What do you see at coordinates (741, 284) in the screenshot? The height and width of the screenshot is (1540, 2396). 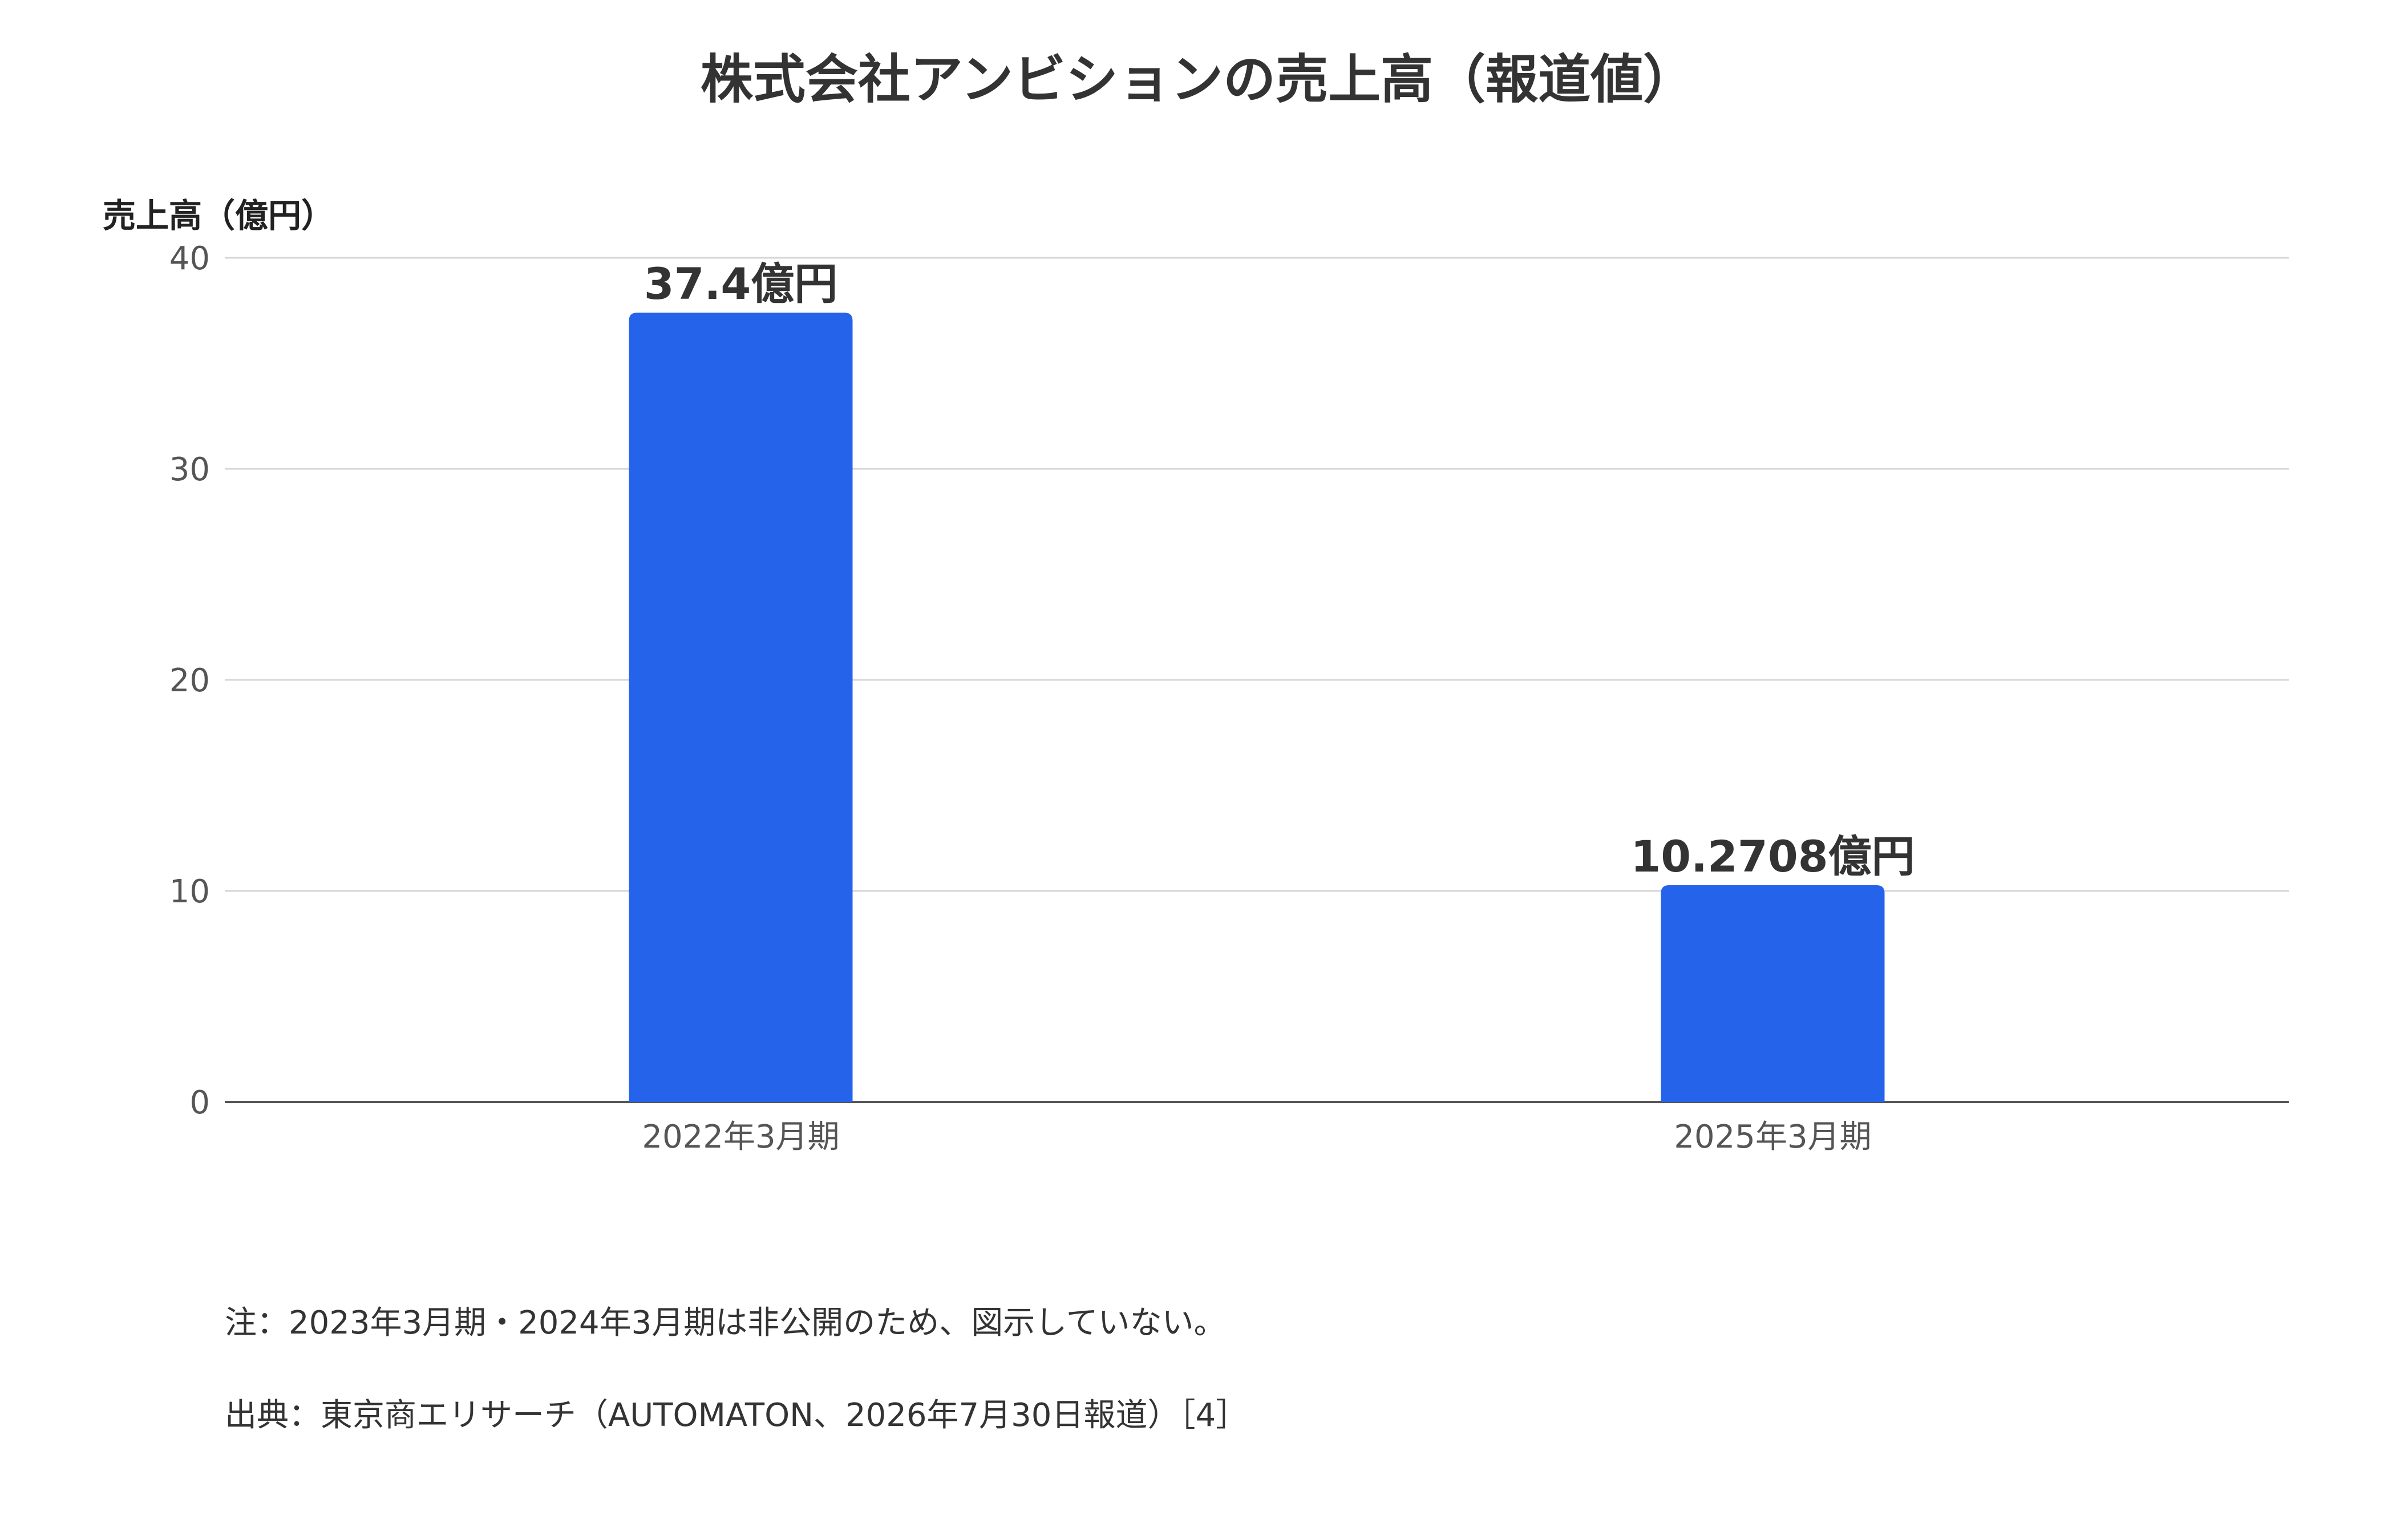 I see `data-label: 37.4億円` at bounding box center [741, 284].